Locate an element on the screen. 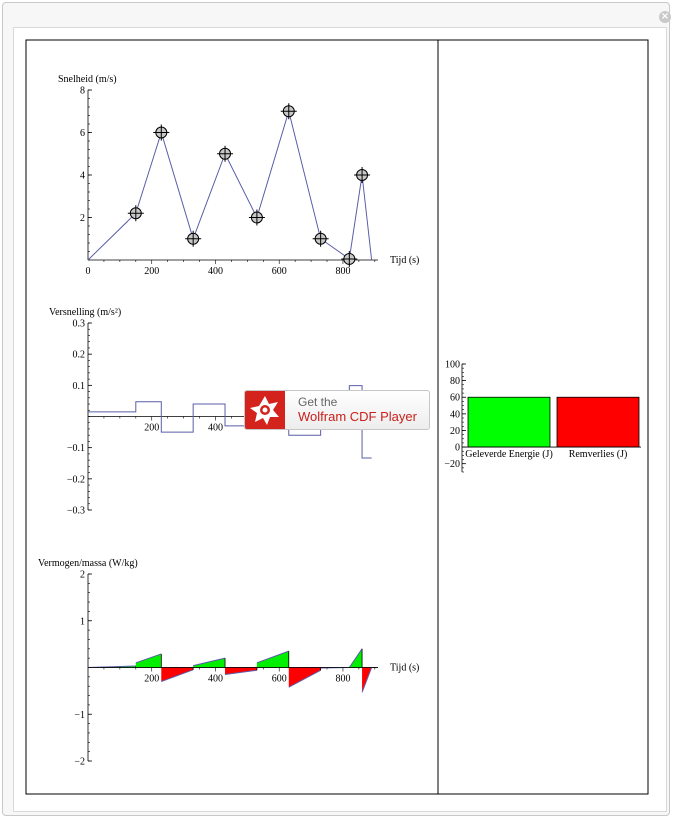 The height and width of the screenshot is (821, 674). x-tick-label: 0 is located at coordinates (88, 271).